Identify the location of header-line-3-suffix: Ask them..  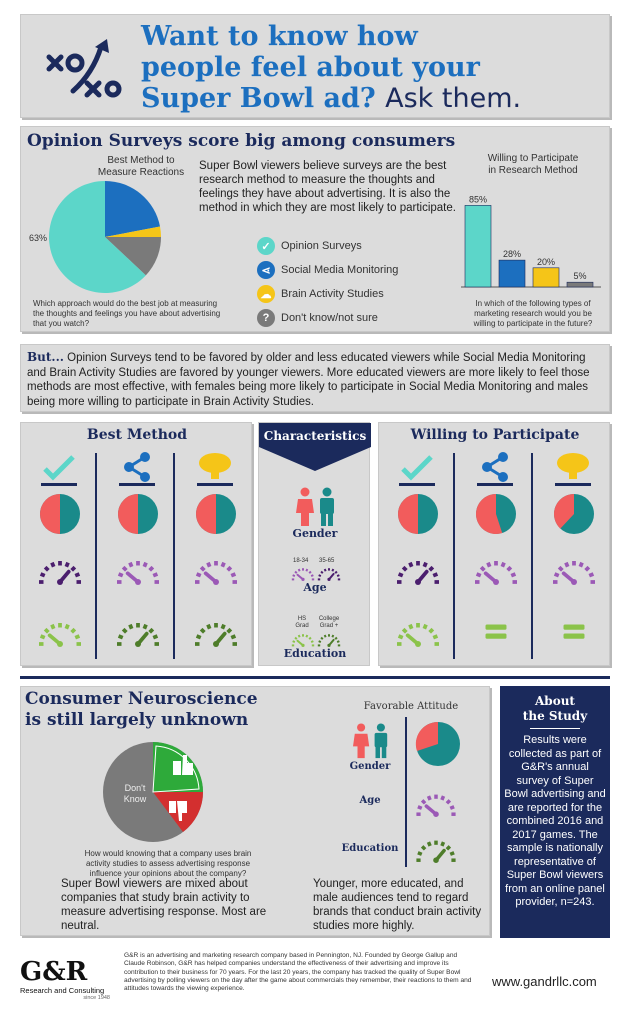
(453, 98).